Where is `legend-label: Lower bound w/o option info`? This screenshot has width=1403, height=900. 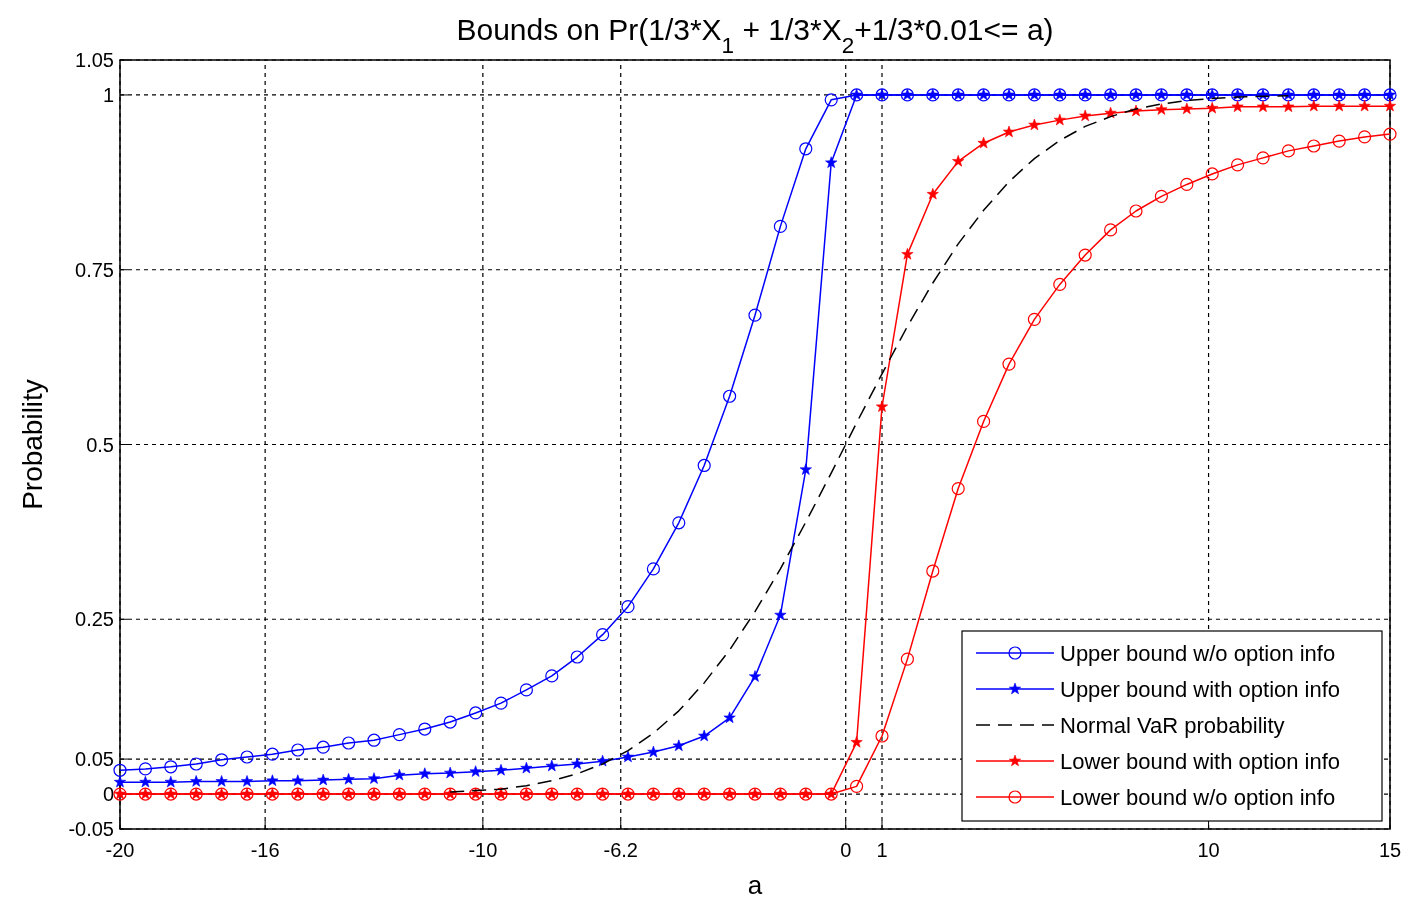
legend-label: Lower bound w/o option info is located at coordinates (1198, 797).